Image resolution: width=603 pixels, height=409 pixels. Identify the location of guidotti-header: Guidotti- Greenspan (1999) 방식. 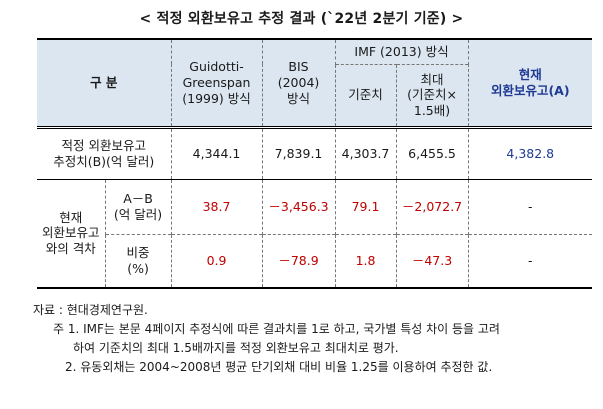
(216, 82).